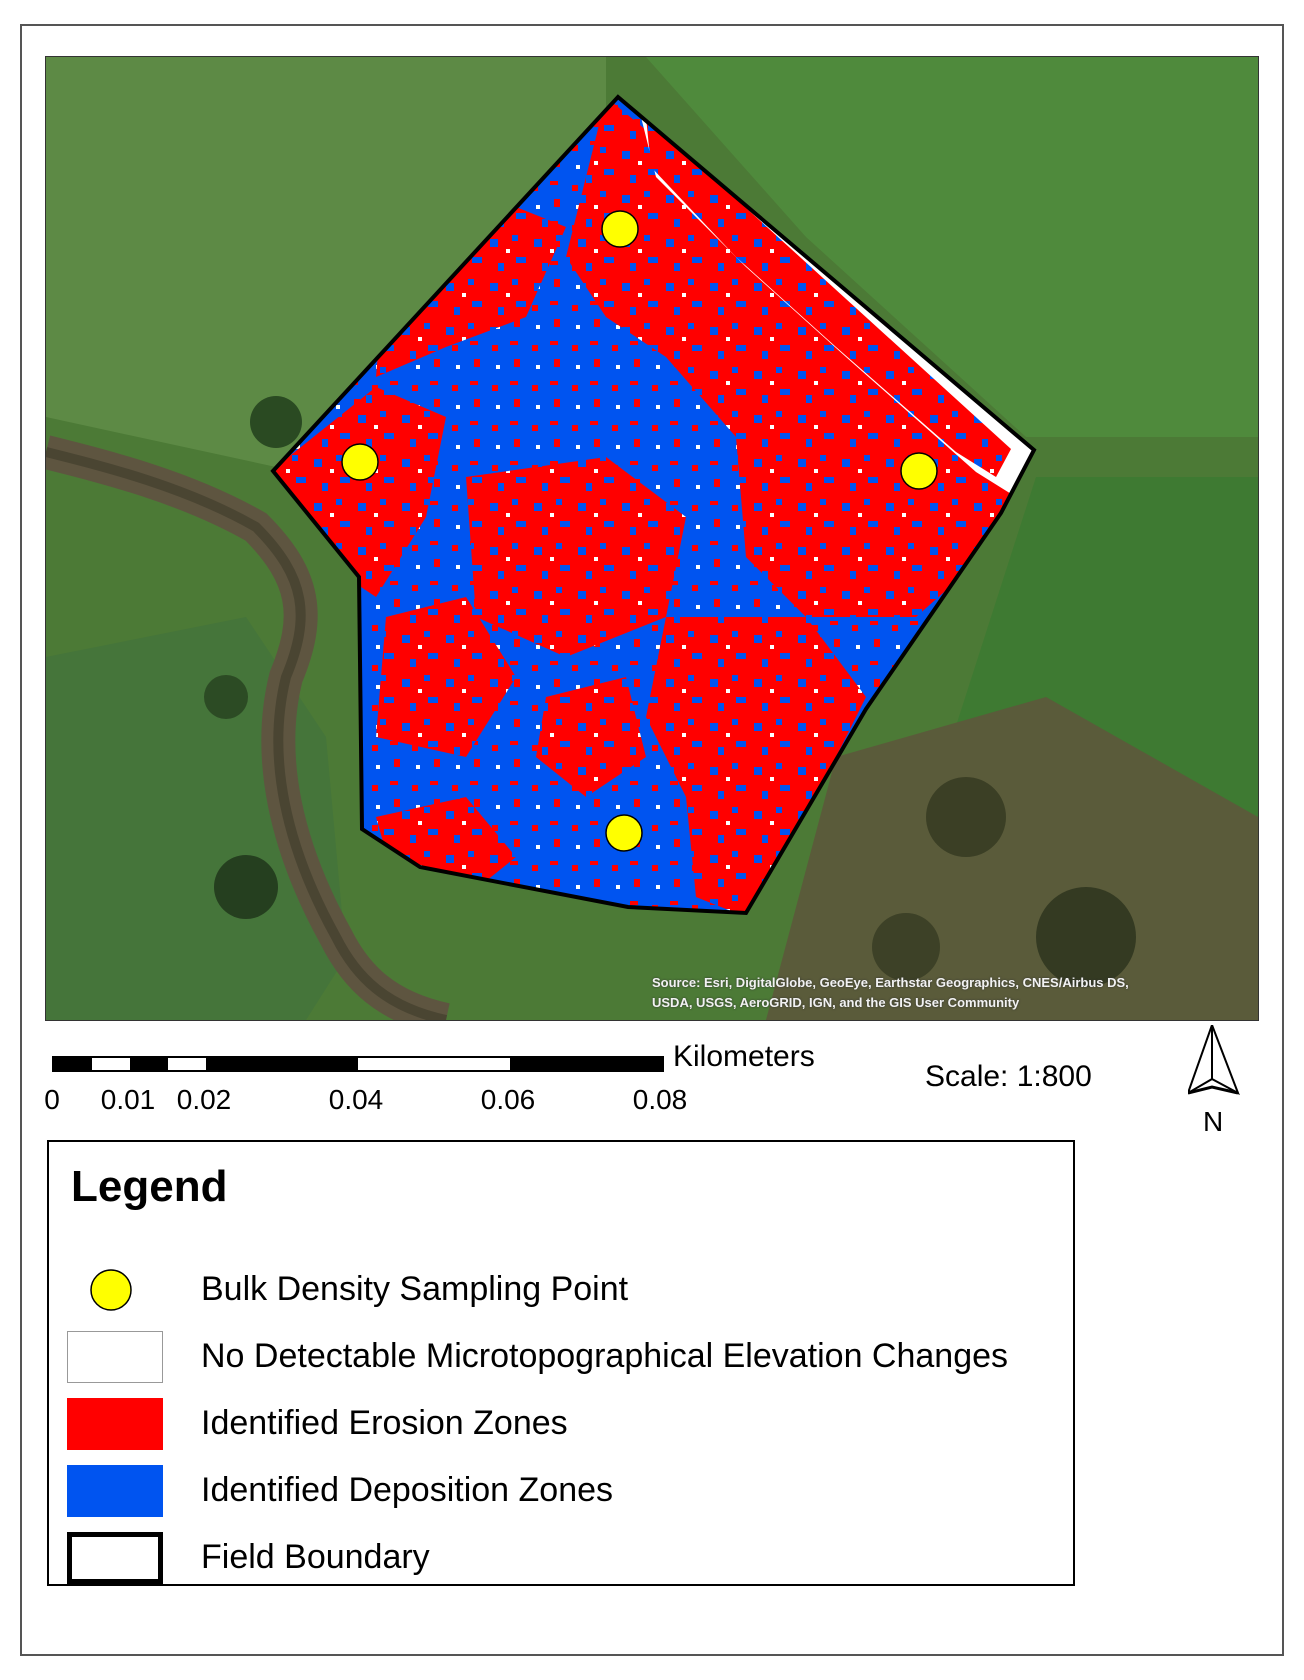 This screenshot has width=1304, height=1680. What do you see at coordinates (204, 1099) in the screenshot?
I see `scale-bar-tick: 0.02` at bounding box center [204, 1099].